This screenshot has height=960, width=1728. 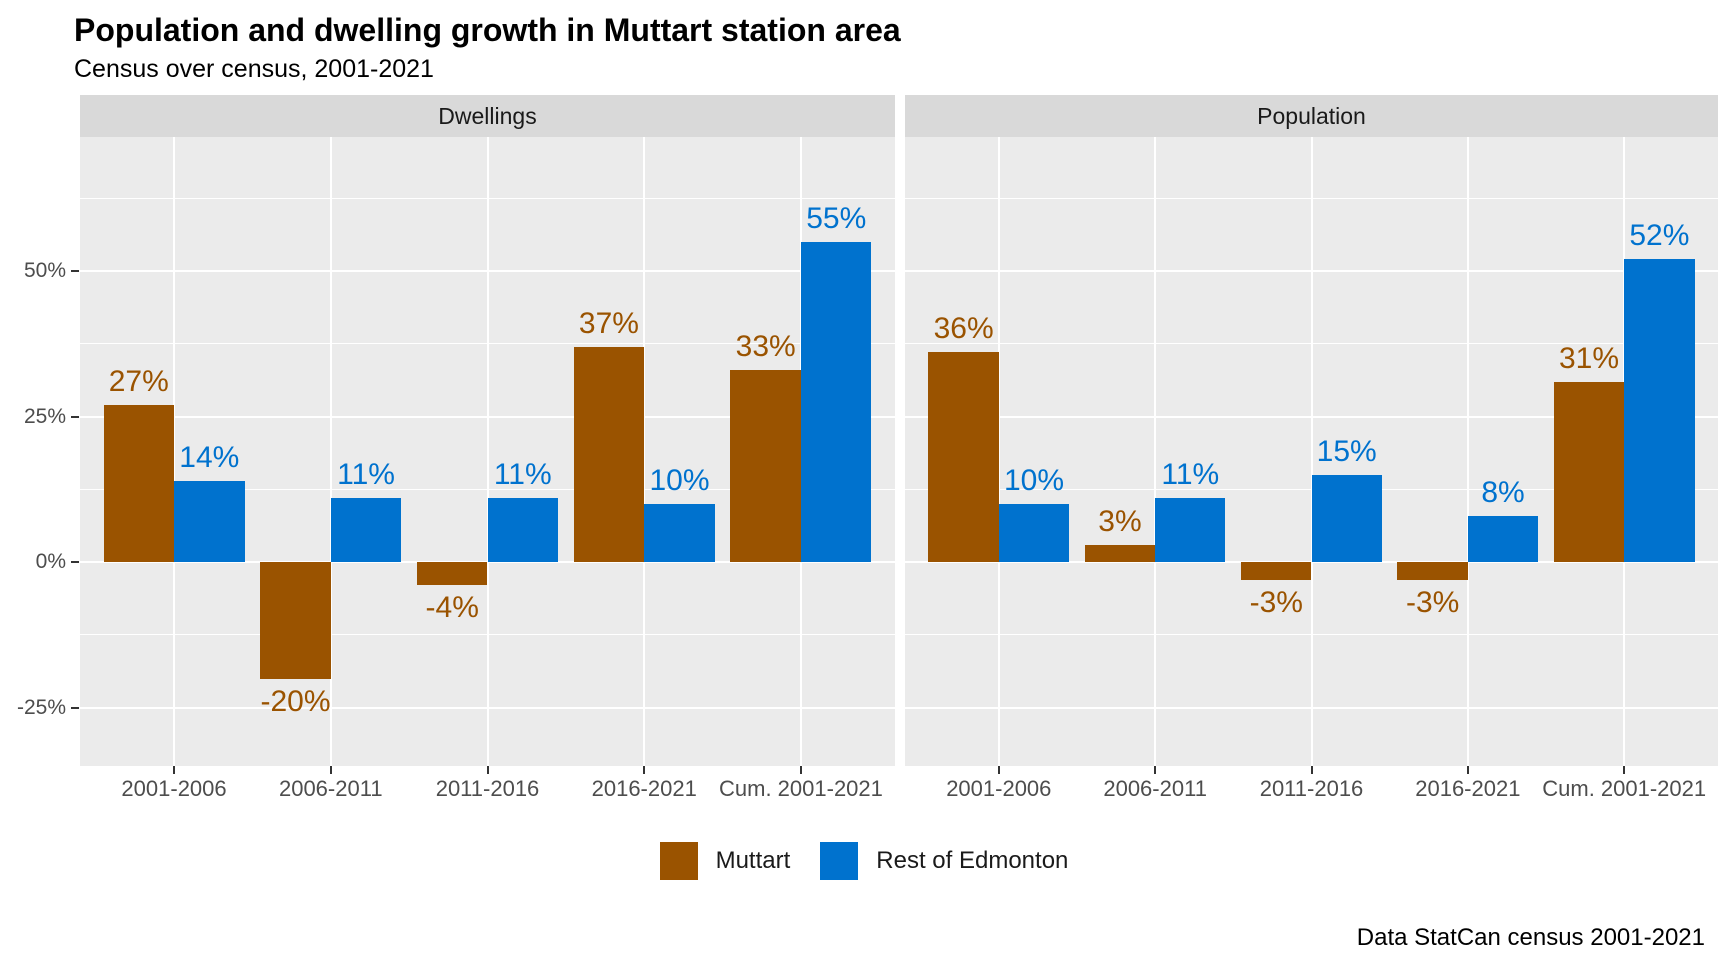 I want to click on chart-caption: Data StatCan census 2001-2021, so click(x=1530, y=937).